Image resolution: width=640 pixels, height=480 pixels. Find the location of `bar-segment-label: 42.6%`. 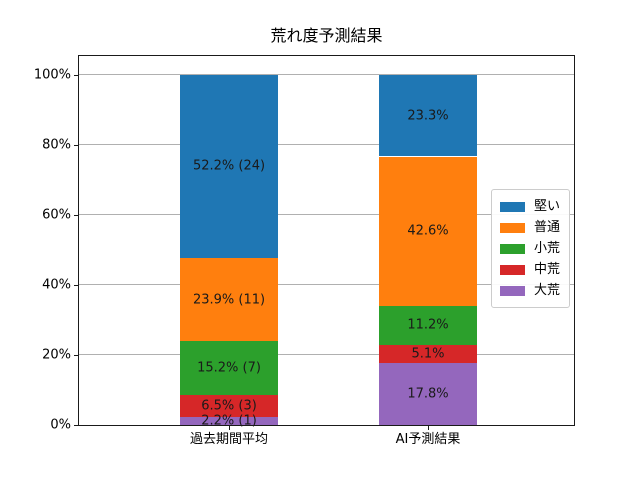

bar-segment-label: 42.6% is located at coordinates (428, 231).